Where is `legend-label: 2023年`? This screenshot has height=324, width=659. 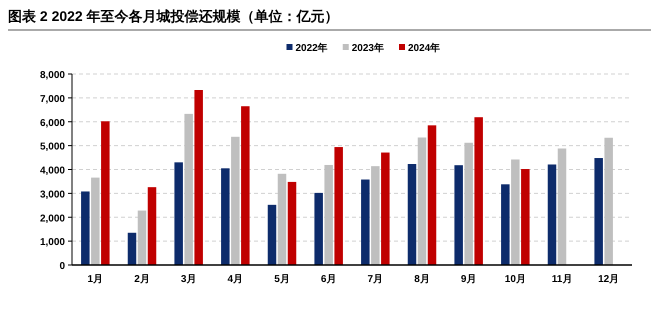 legend-label: 2023年 is located at coordinates (368, 48).